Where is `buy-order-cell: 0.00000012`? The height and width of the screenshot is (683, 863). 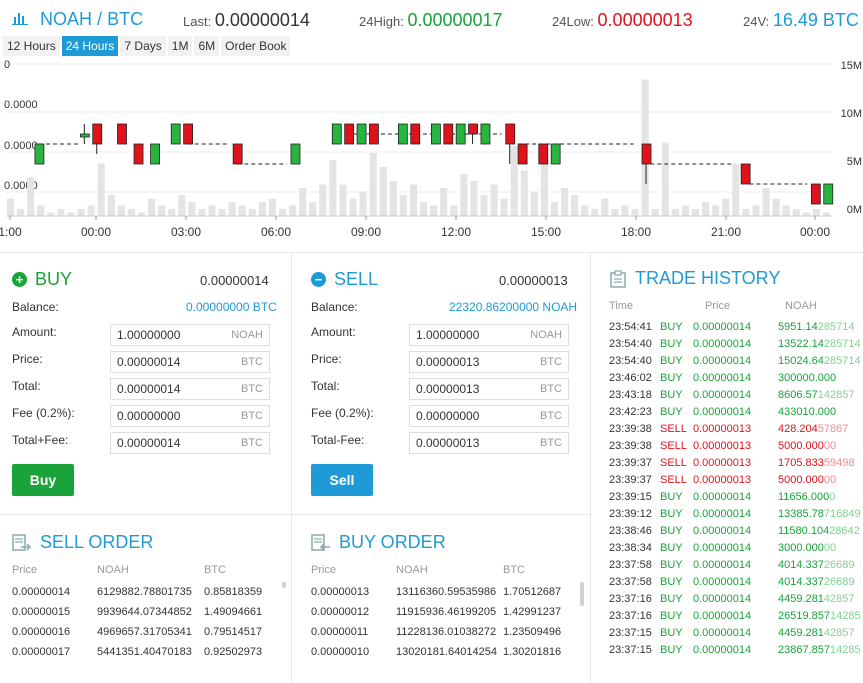 buy-order-cell: 0.00000012 is located at coordinates (340, 612).